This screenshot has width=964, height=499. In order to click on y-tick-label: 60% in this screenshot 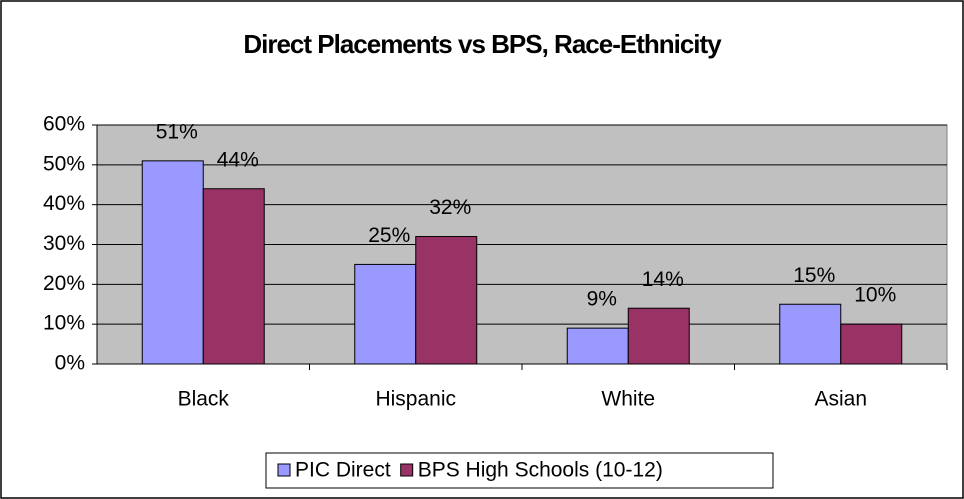, I will do `click(64, 124)`.